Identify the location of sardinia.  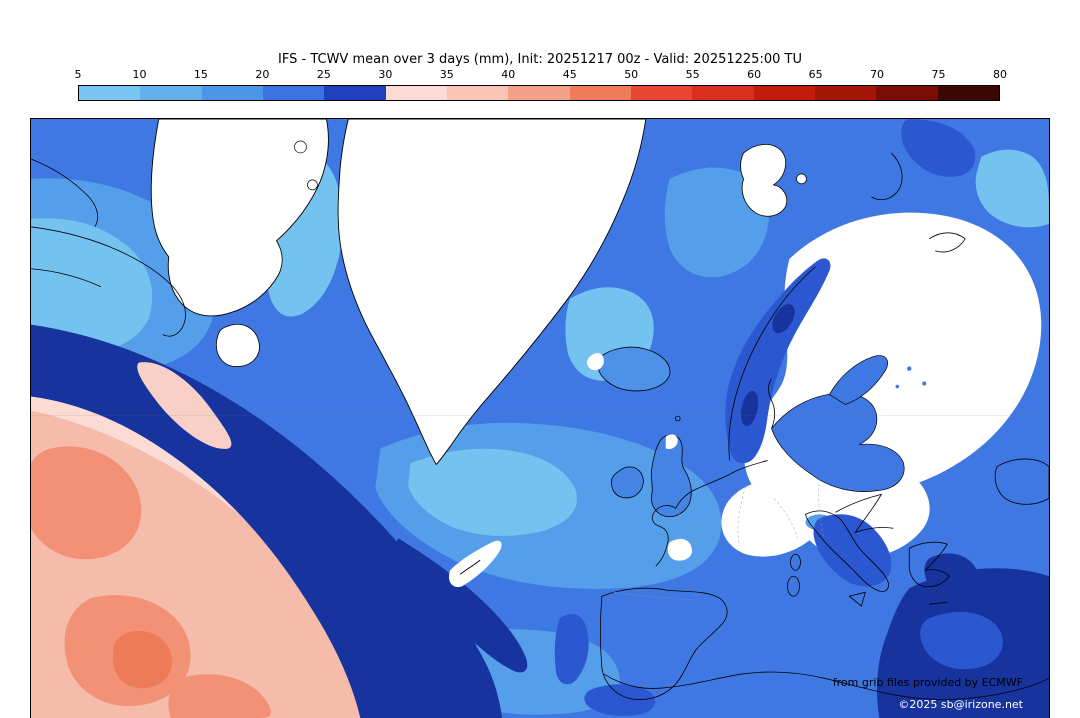
(793, 586).